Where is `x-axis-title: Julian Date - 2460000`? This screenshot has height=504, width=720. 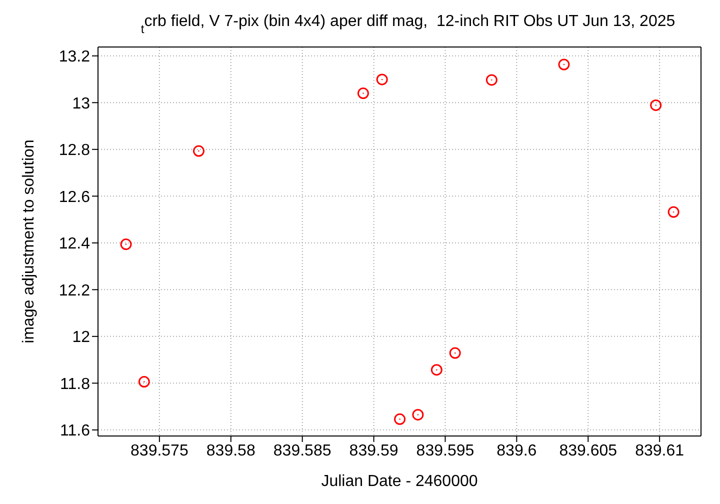 x-axis-title: Julian Date - 2460000 is located at coordinates (399, 481).